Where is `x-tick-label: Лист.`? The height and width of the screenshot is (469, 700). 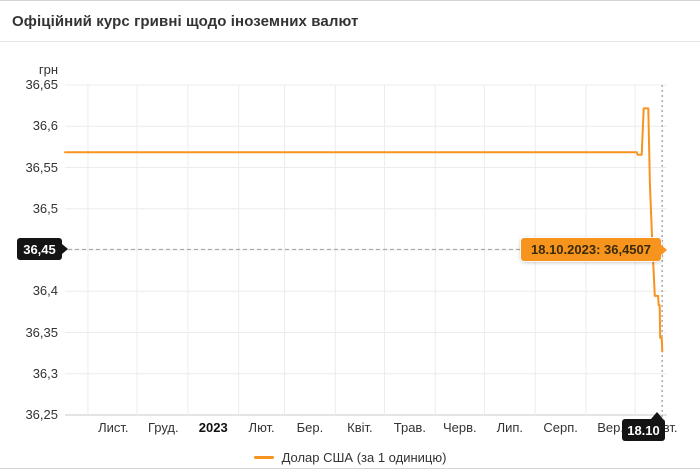 x-tick-label: Лист. is located at coordinates (113, 427).